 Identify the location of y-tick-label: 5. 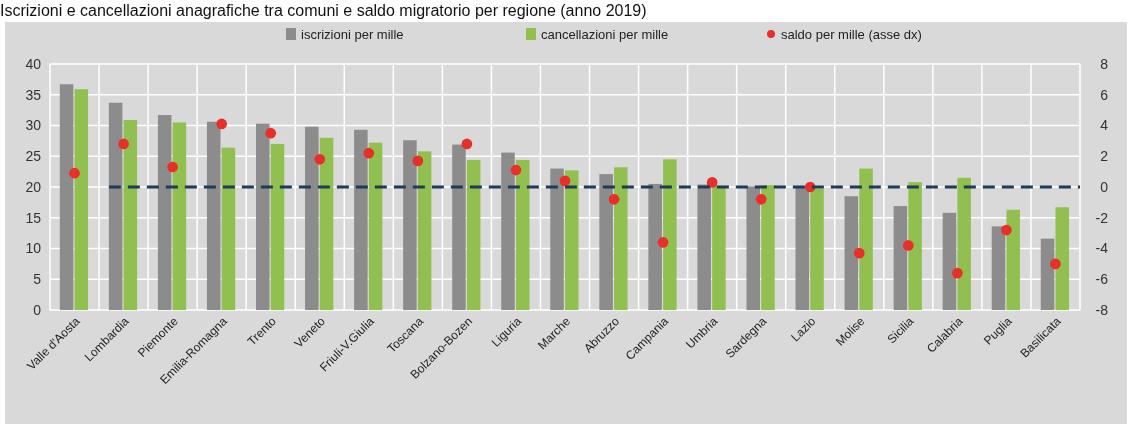
(37, 279).